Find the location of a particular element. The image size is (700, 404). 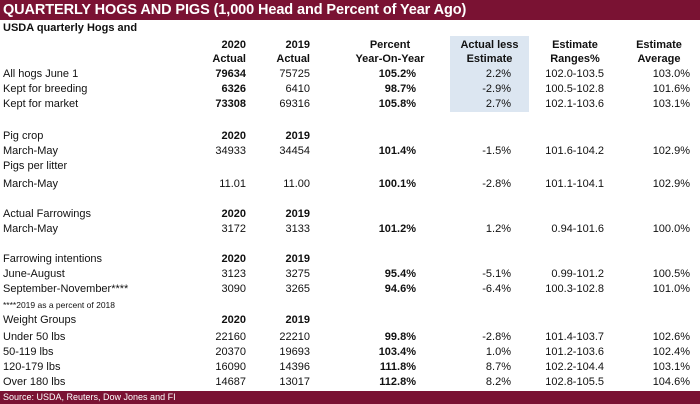

value-2020: 11.01 is located at coordinates (232, 184).